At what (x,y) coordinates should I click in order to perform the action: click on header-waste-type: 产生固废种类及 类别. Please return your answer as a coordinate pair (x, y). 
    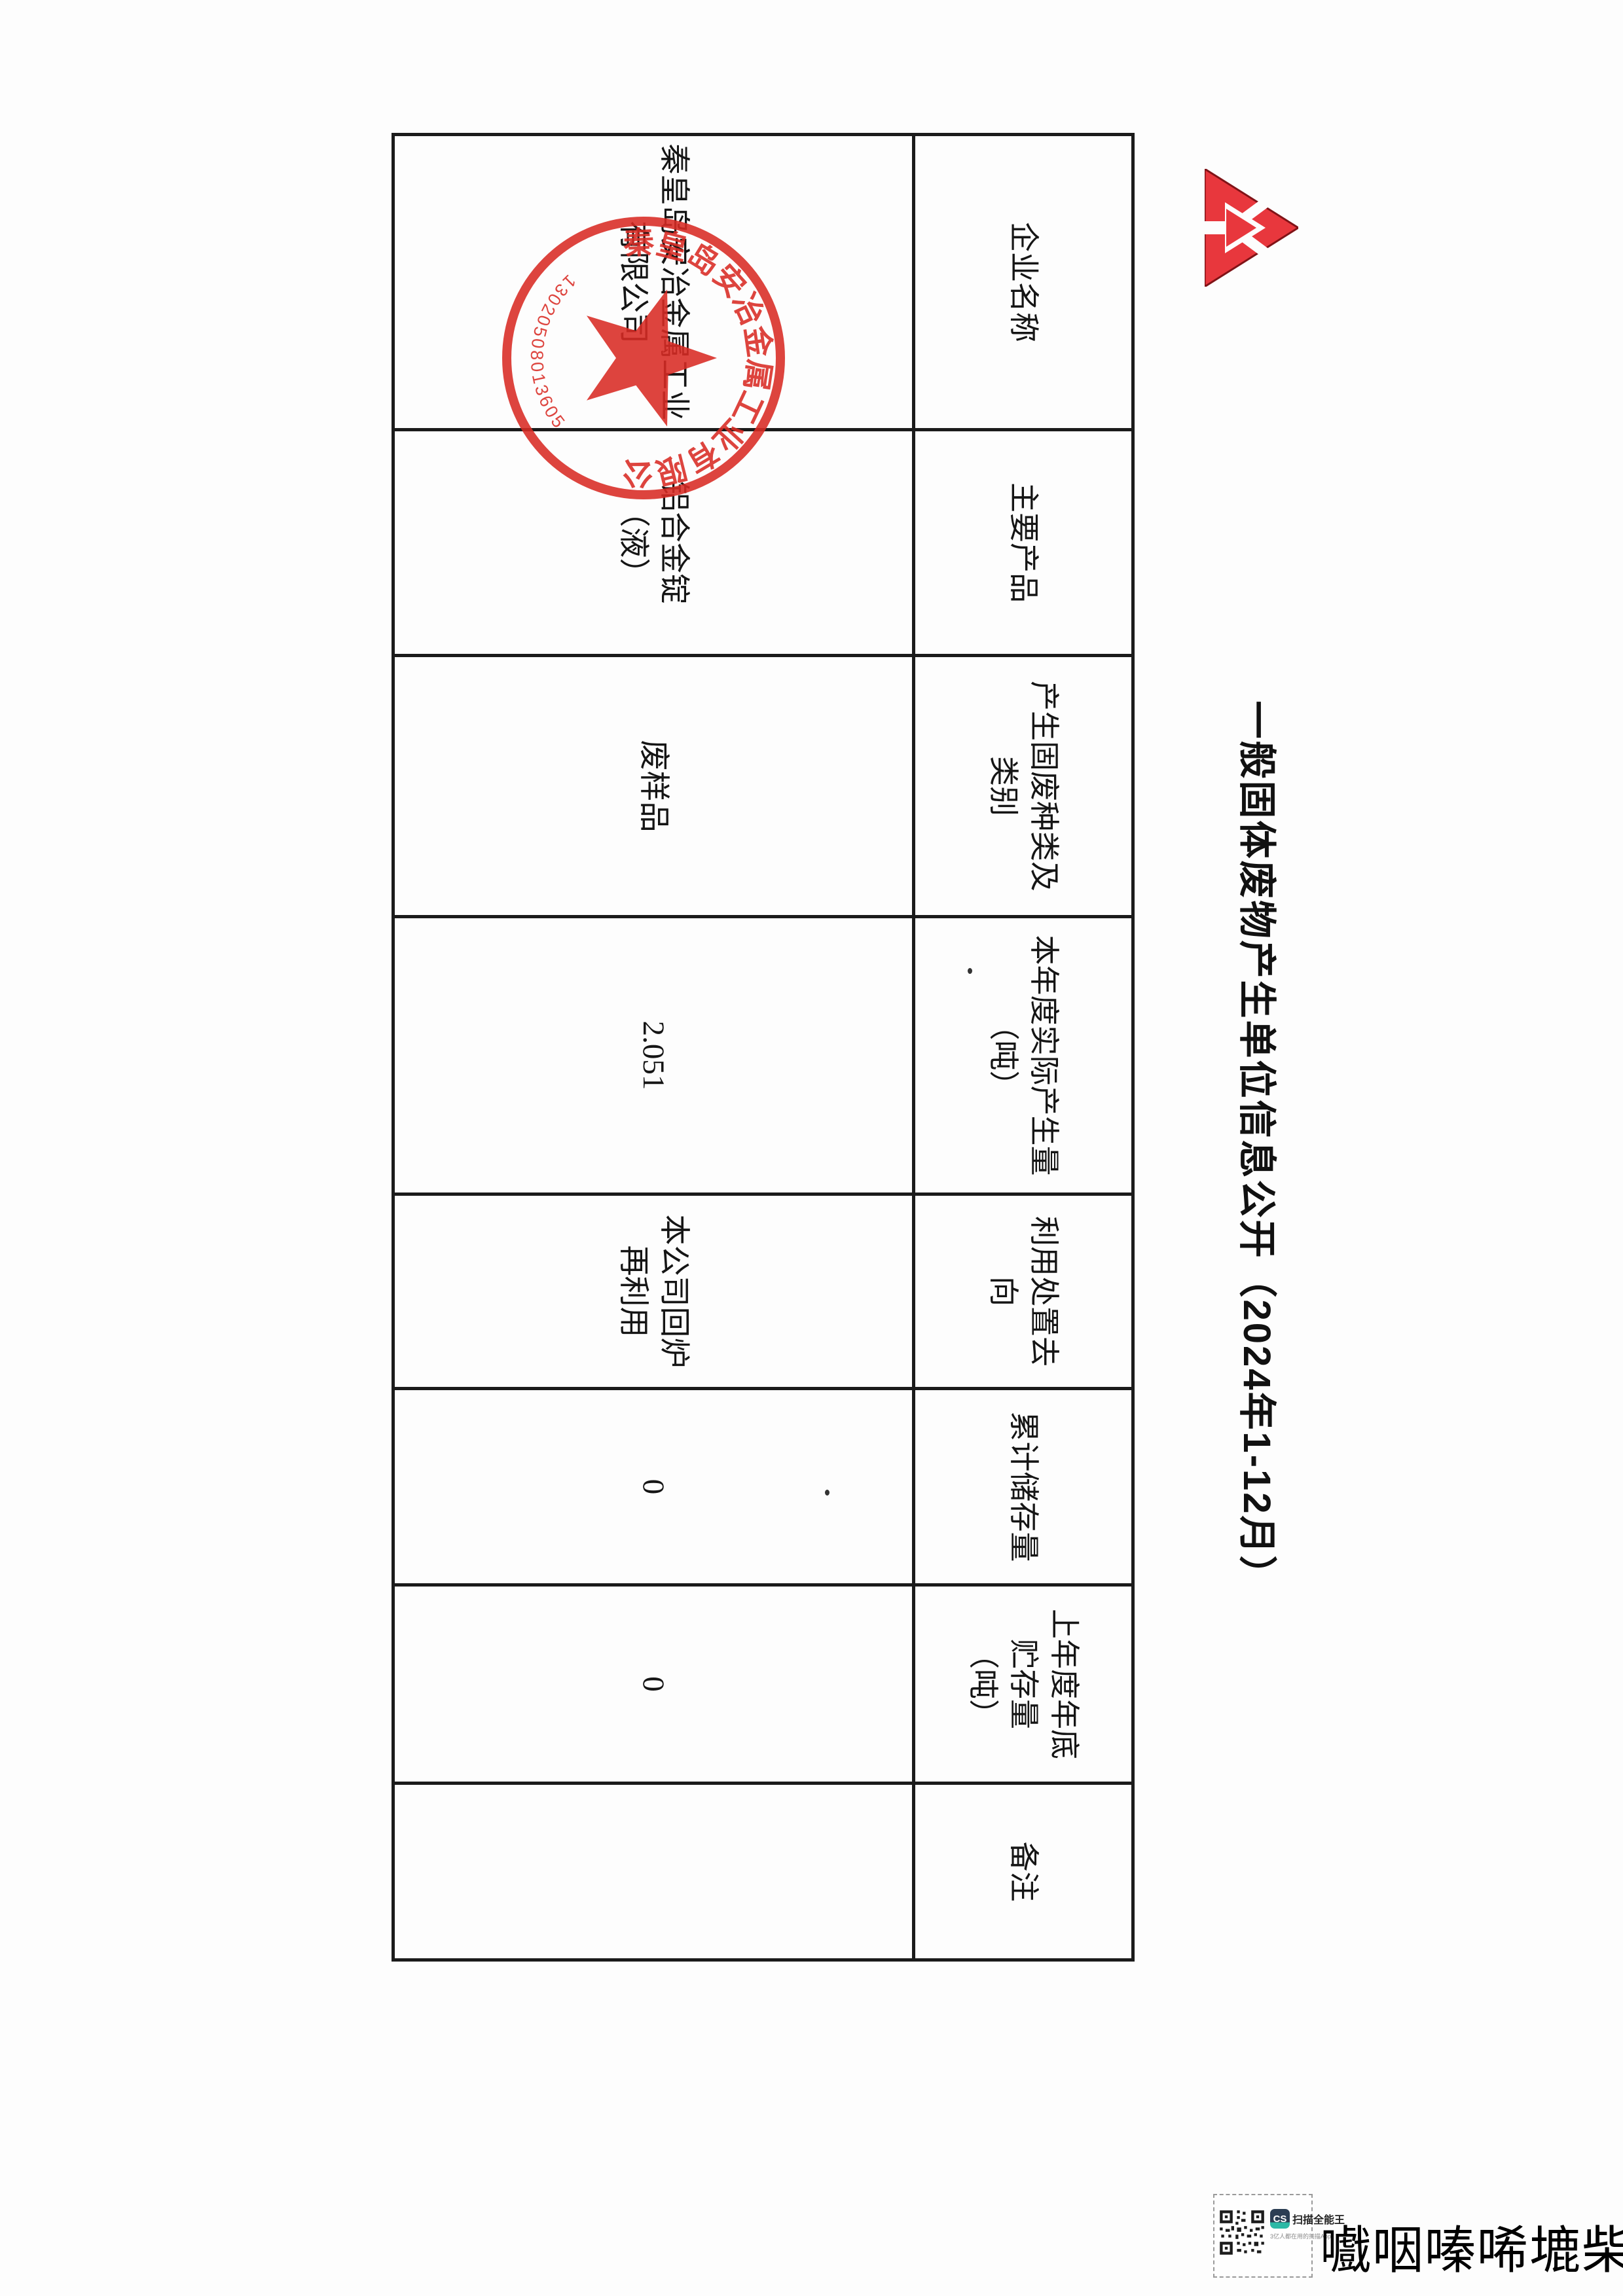
    Looking at the image, I should click on (1021, 787).